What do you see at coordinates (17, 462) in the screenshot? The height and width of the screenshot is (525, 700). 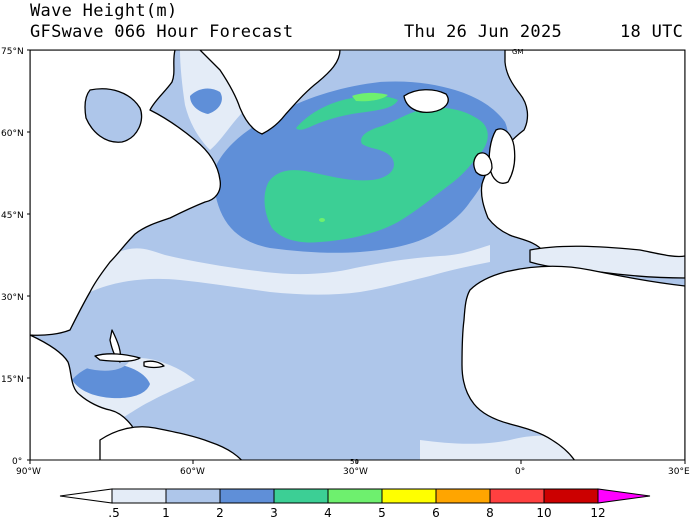 I see `lat-label: 0°` at bounding box center [17, 462].